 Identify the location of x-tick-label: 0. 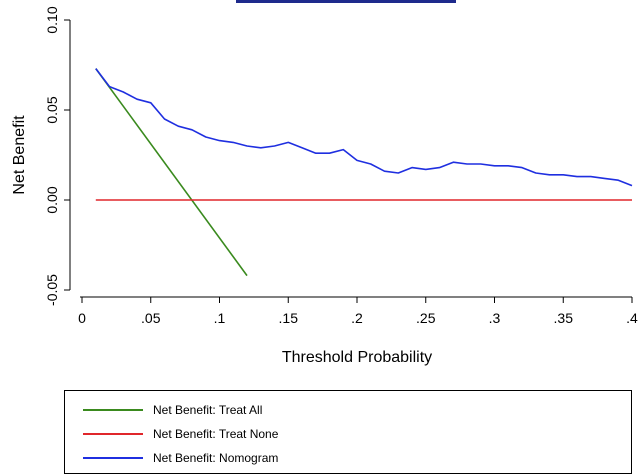
(82, 318).